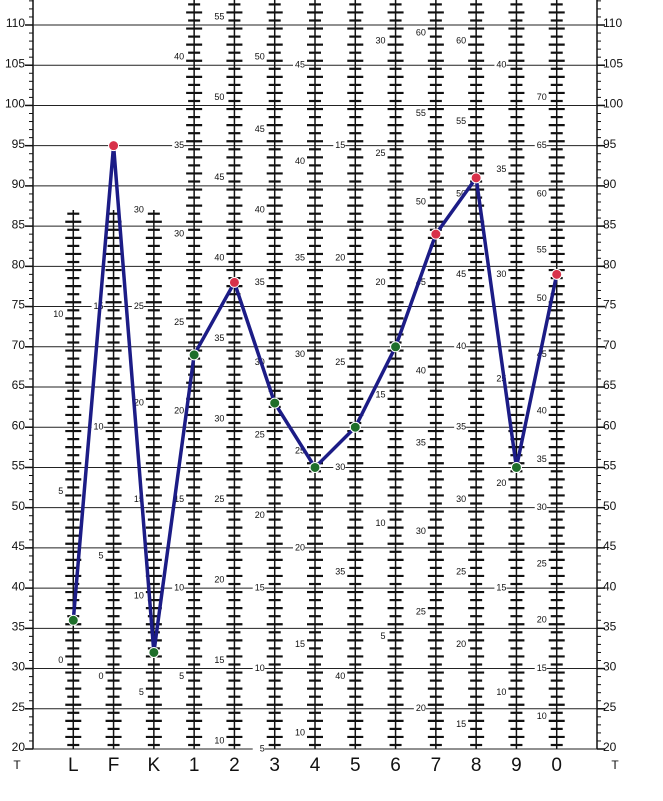 This screenshot has width=663, height=801. I want to click on y-tick-label: 35, so click(19, 627).